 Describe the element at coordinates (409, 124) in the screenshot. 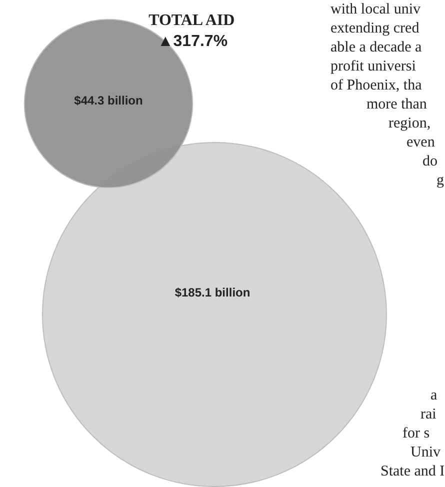

I see `text: region,` at that location.